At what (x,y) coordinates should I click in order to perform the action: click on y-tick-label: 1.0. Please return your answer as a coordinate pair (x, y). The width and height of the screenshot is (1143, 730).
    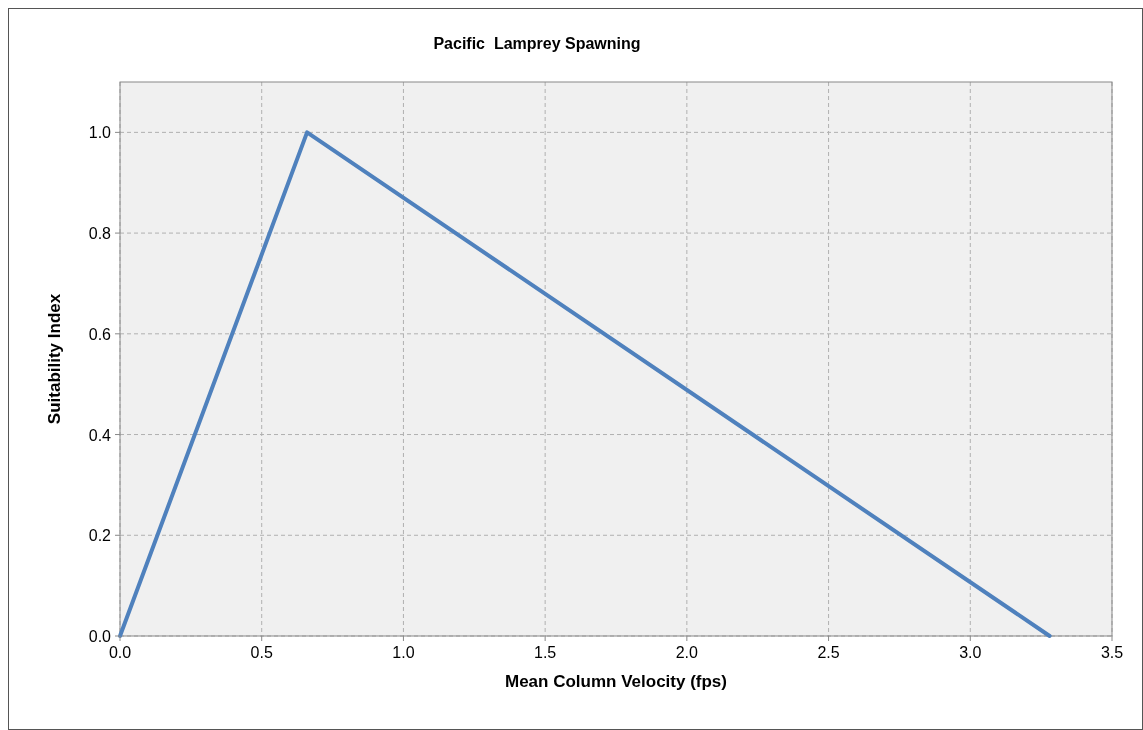
    Looking at the image, I should click on (100, 133).